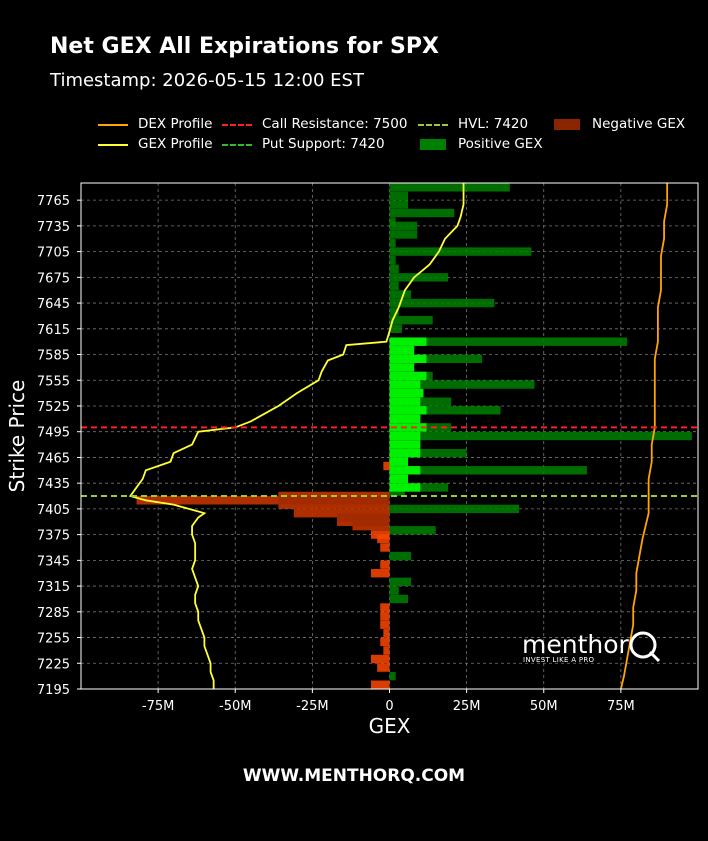 This screenshot has height=841, width=708. I want to click on level-lines, so click(389, 462).